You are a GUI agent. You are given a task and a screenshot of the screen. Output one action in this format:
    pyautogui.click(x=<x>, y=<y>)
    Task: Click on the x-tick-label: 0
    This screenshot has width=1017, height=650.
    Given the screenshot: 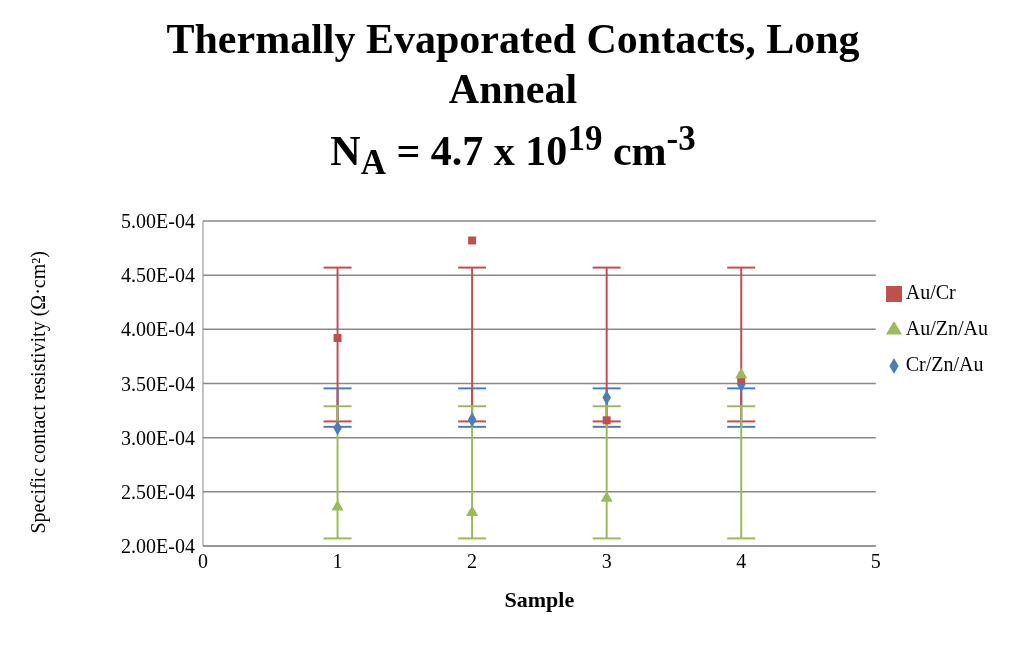 What is the action you would take?
    pyautogui.click(x=203, y=561)
    